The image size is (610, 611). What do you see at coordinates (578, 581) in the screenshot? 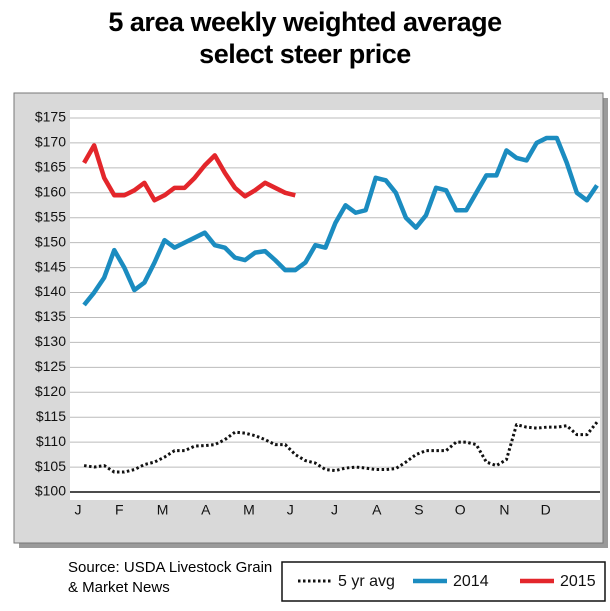
I see `legend-label: 2015` at bounding box center [578, 581].